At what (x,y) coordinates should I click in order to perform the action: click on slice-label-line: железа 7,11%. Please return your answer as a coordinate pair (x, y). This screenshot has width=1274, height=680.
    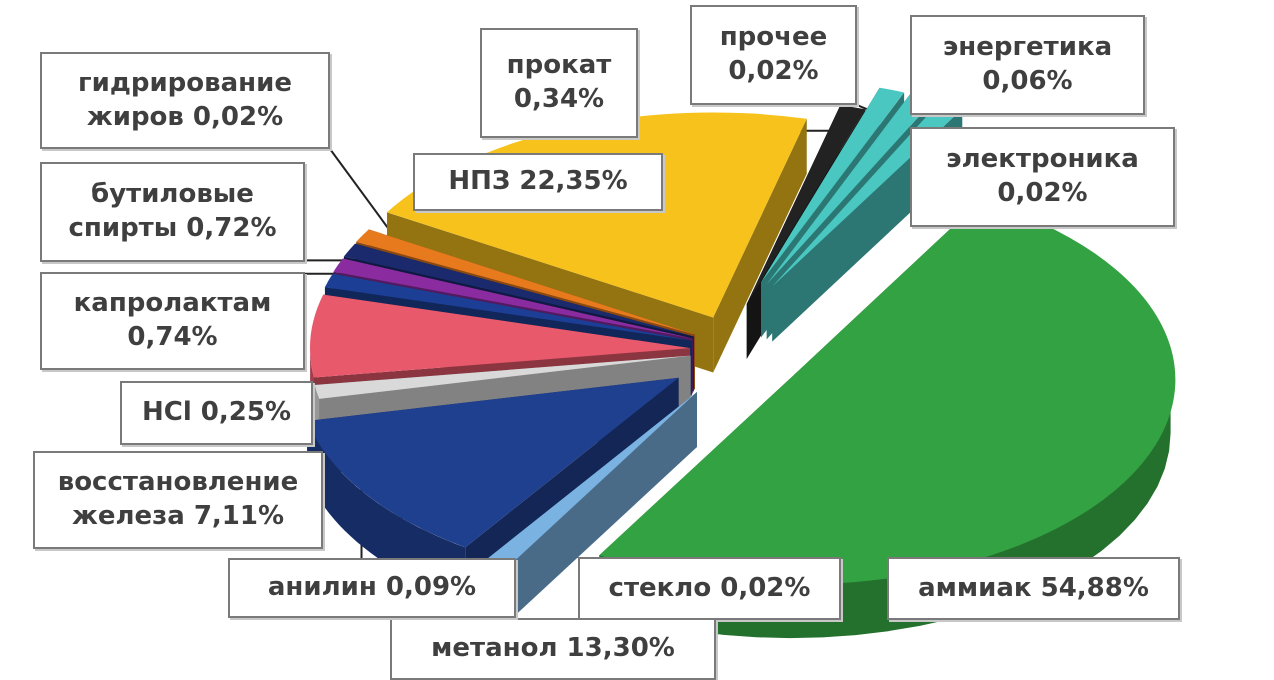
    Looking at the image, I should click on (178, 516).